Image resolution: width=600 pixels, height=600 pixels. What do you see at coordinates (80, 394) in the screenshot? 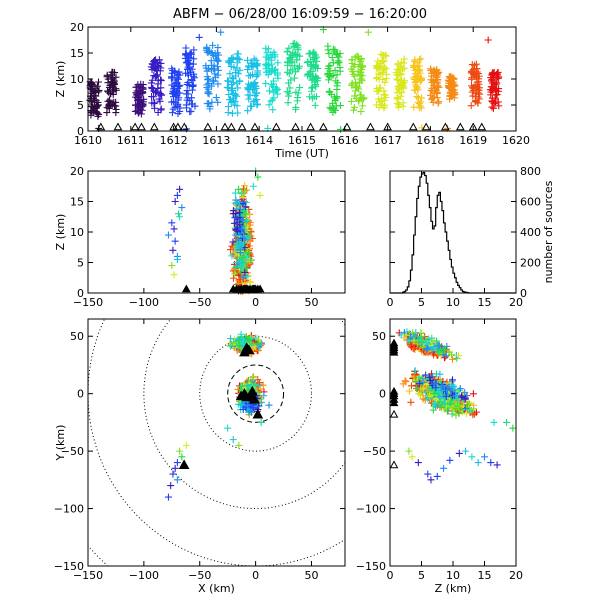
I see `y-tick-label: 0` at bounding box center [80, 394].